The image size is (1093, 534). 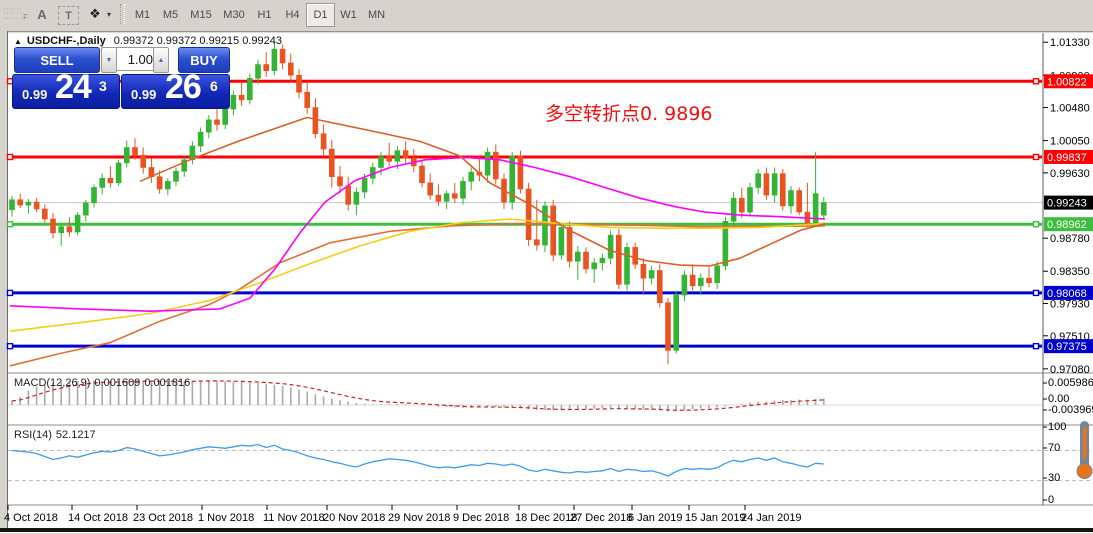 I want to click on timeframe-button-m15: M15, so click(x=201, y=15).